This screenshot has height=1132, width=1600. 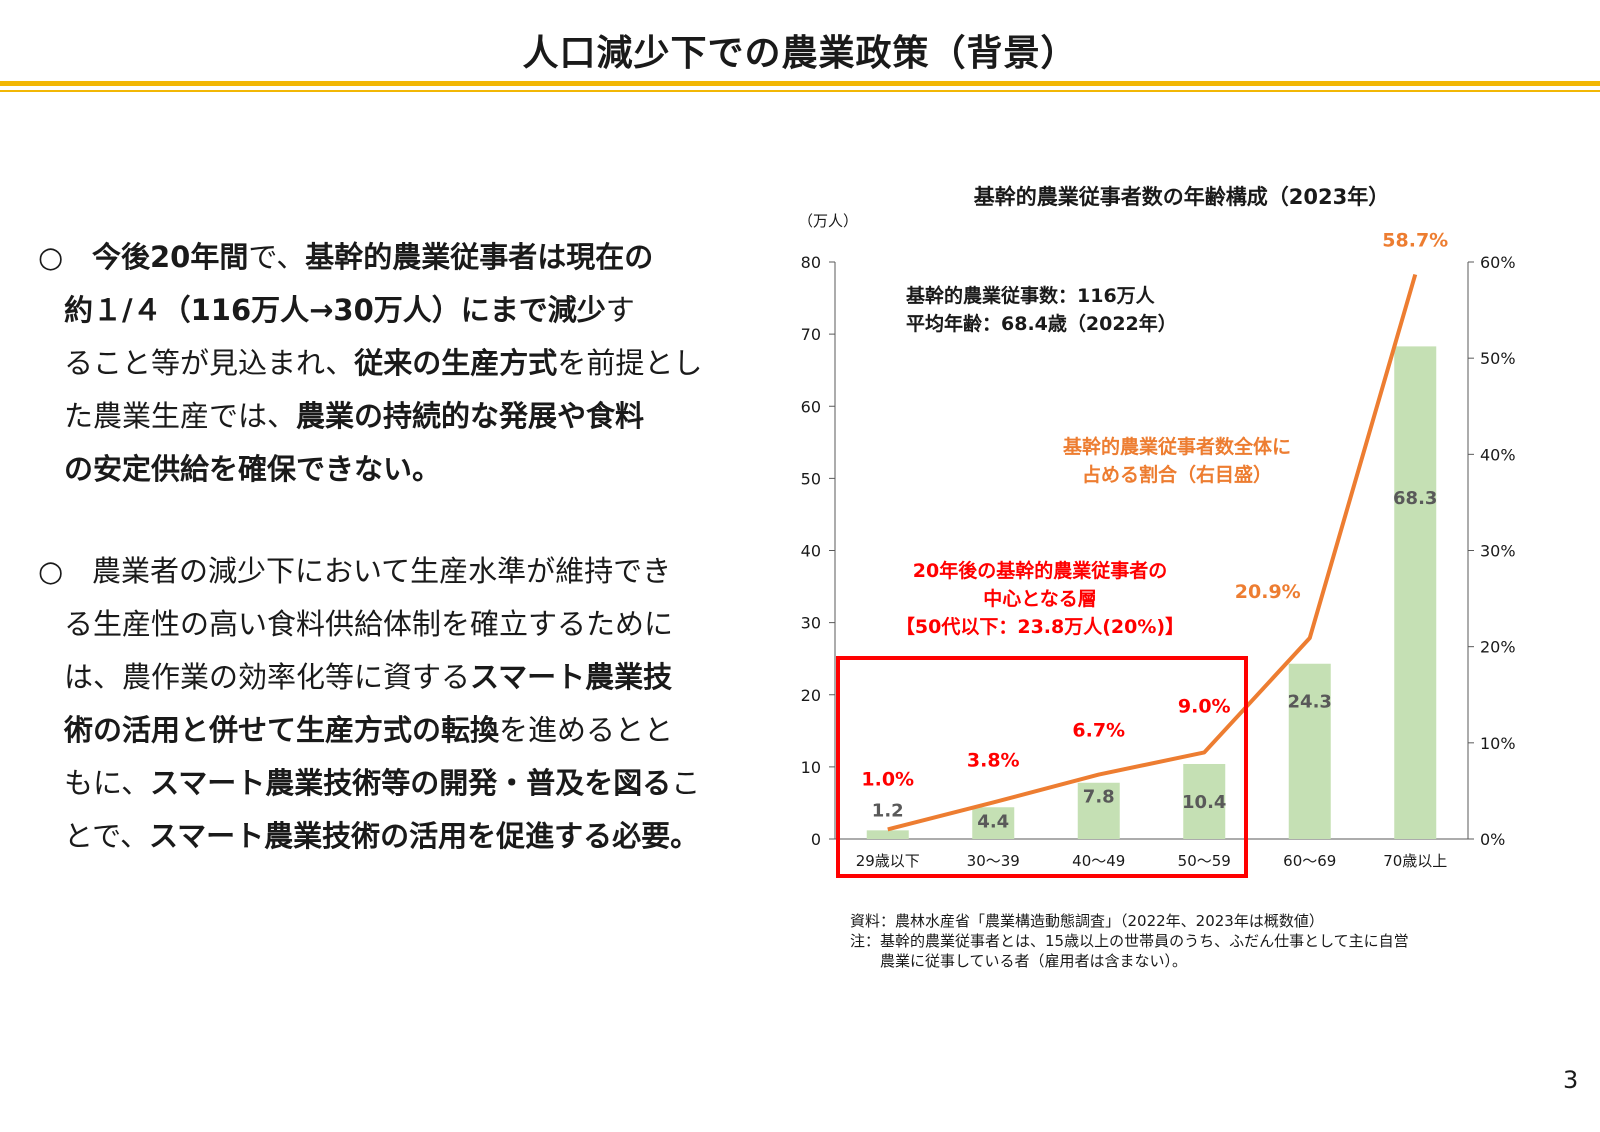 I want to click on y-tick-label: 20, so click(x=811, y=695).